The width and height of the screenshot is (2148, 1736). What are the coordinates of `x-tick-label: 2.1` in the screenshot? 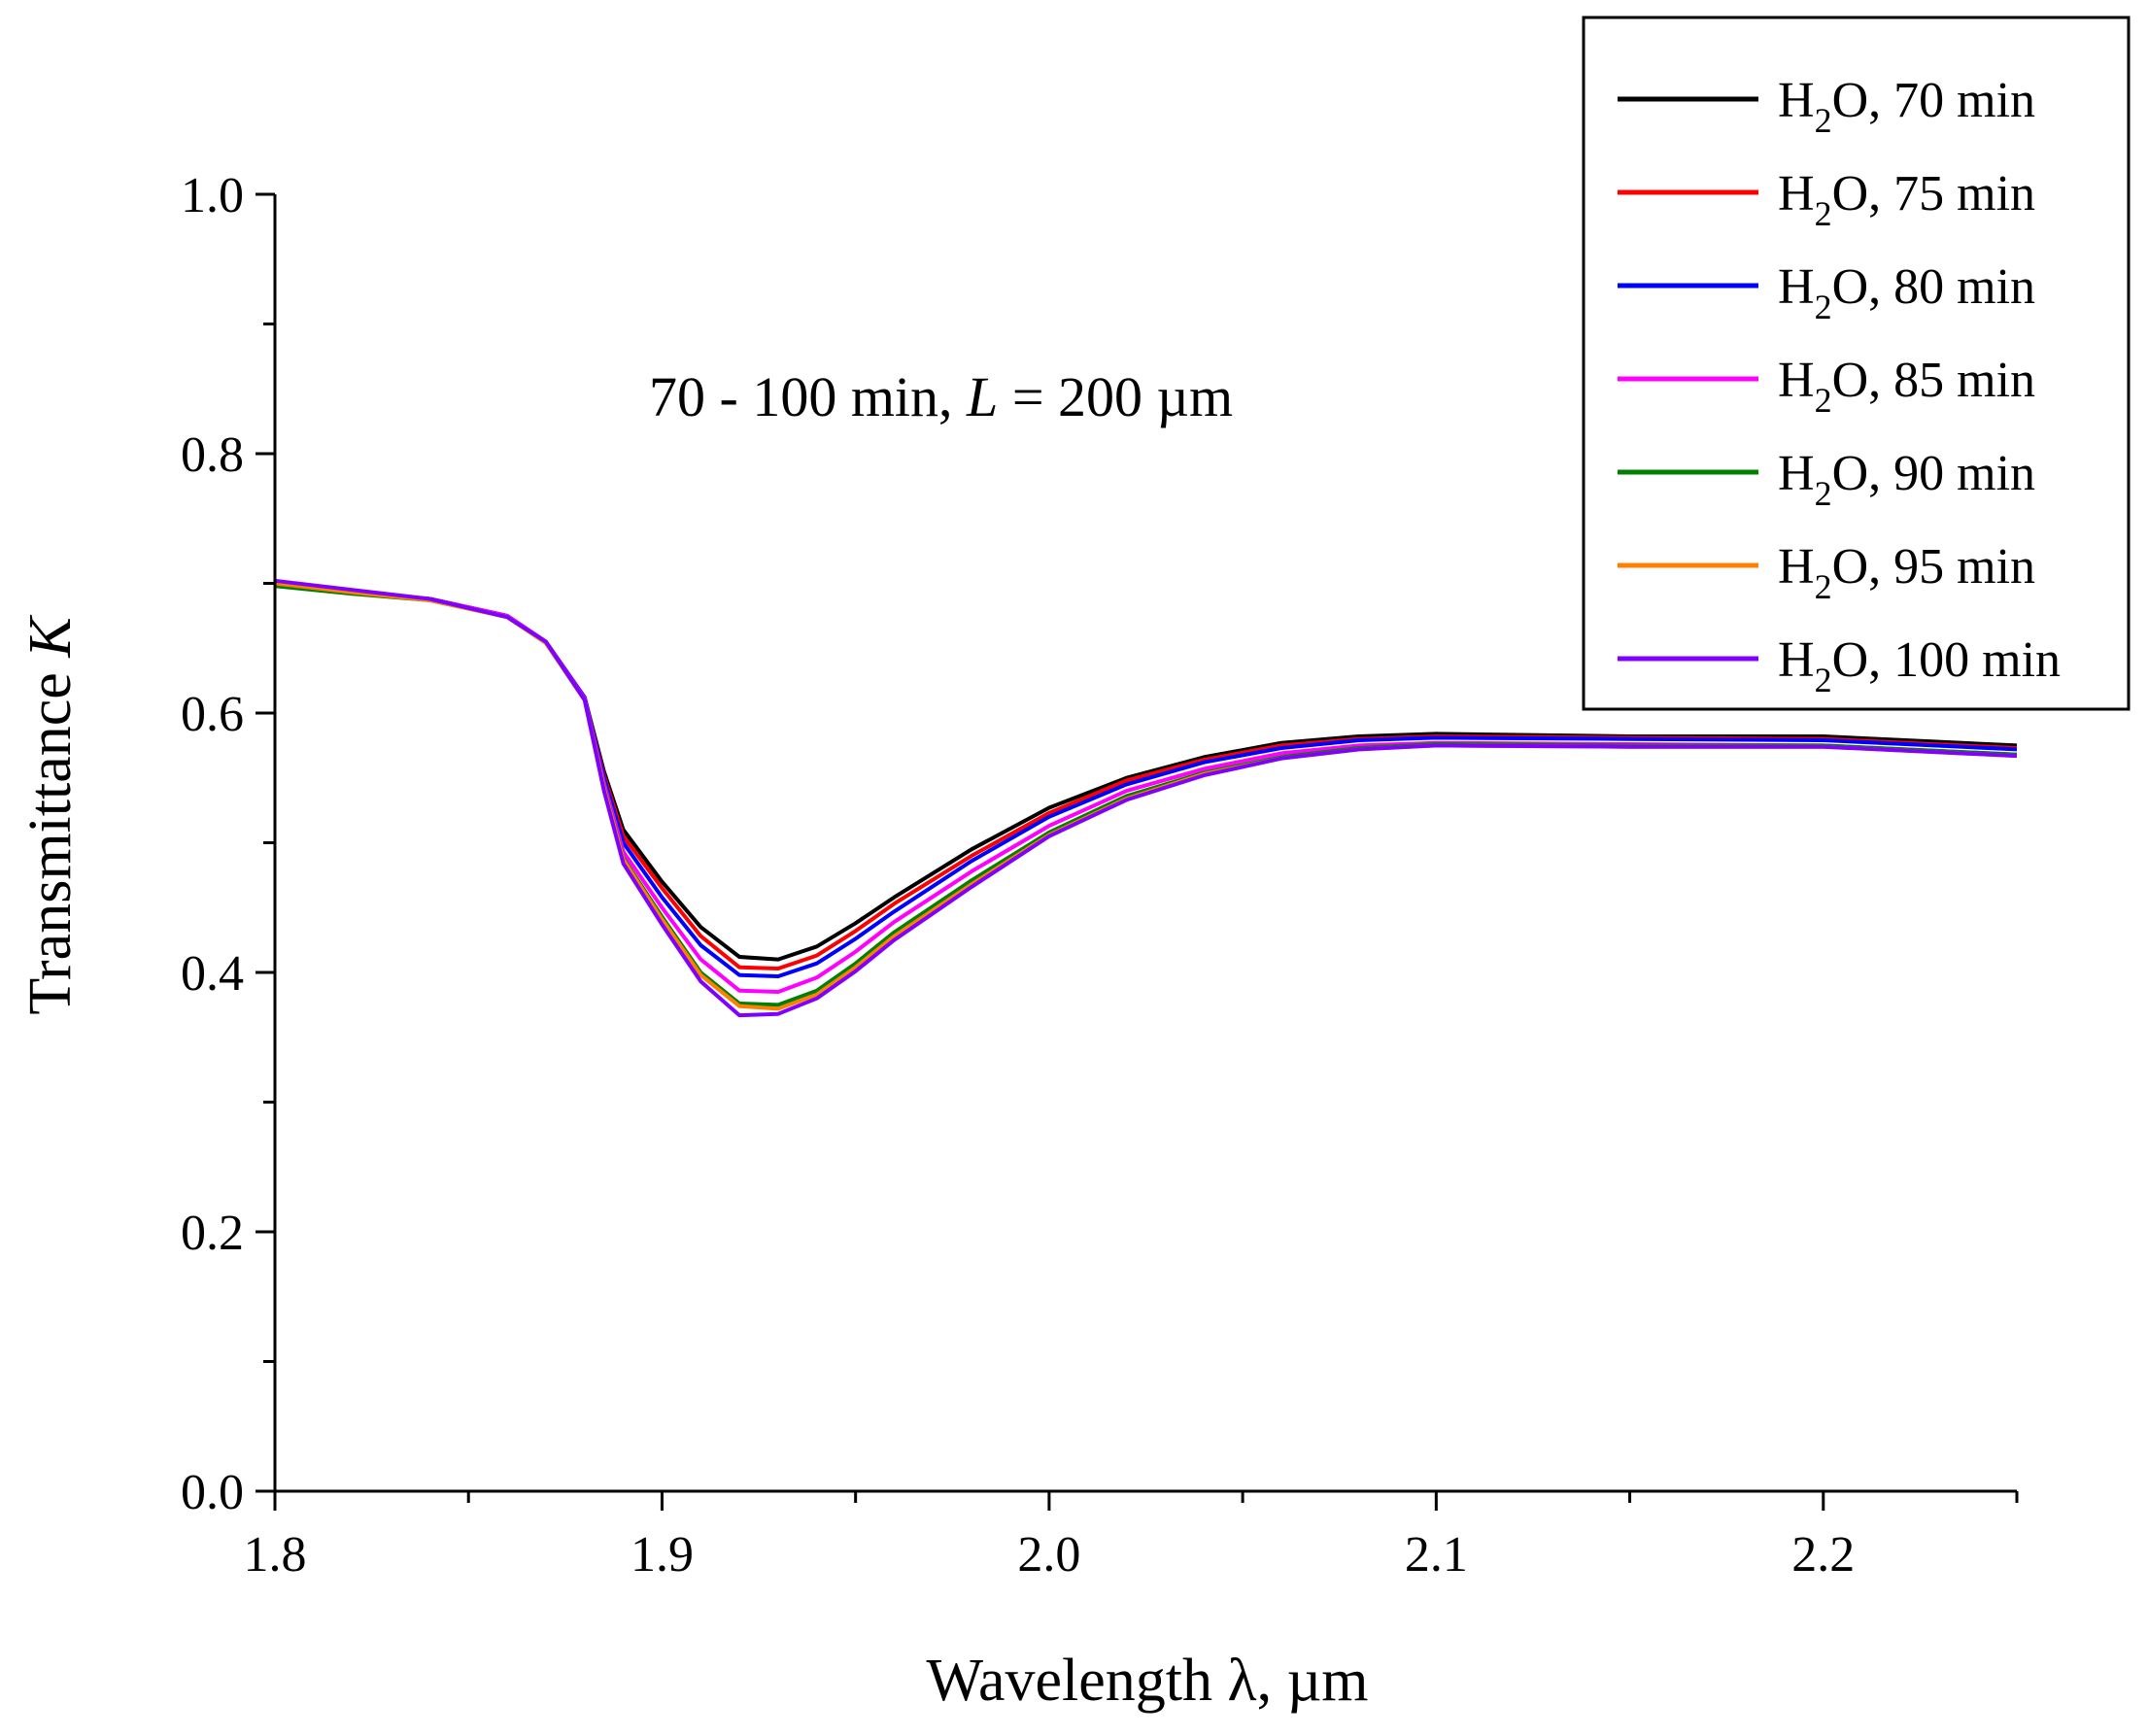 It's located at (1436, 1555).